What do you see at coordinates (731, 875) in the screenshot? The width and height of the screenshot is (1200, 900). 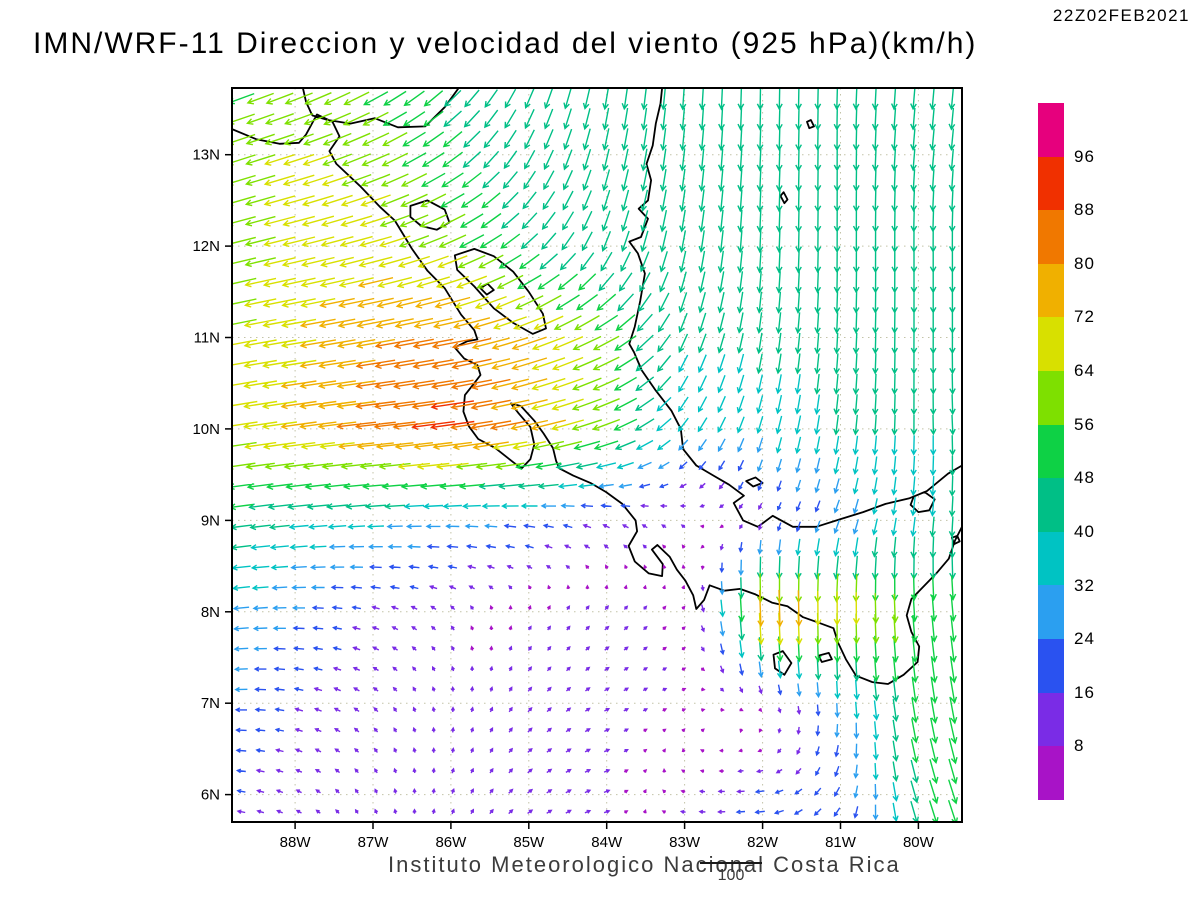 I see `reference-vector-label: 100` at bounding box center [731, 875].